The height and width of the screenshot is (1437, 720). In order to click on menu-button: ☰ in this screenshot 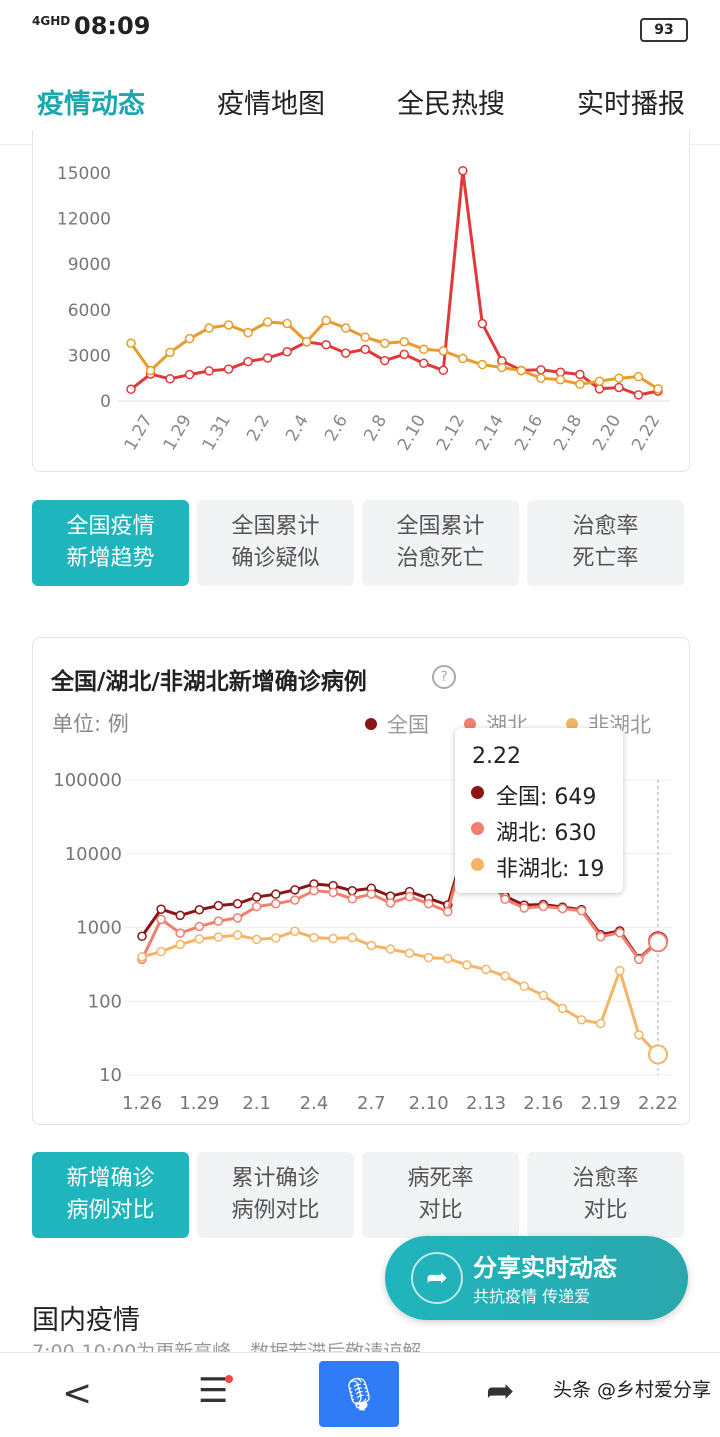, I will do `click(213, 1391)`.